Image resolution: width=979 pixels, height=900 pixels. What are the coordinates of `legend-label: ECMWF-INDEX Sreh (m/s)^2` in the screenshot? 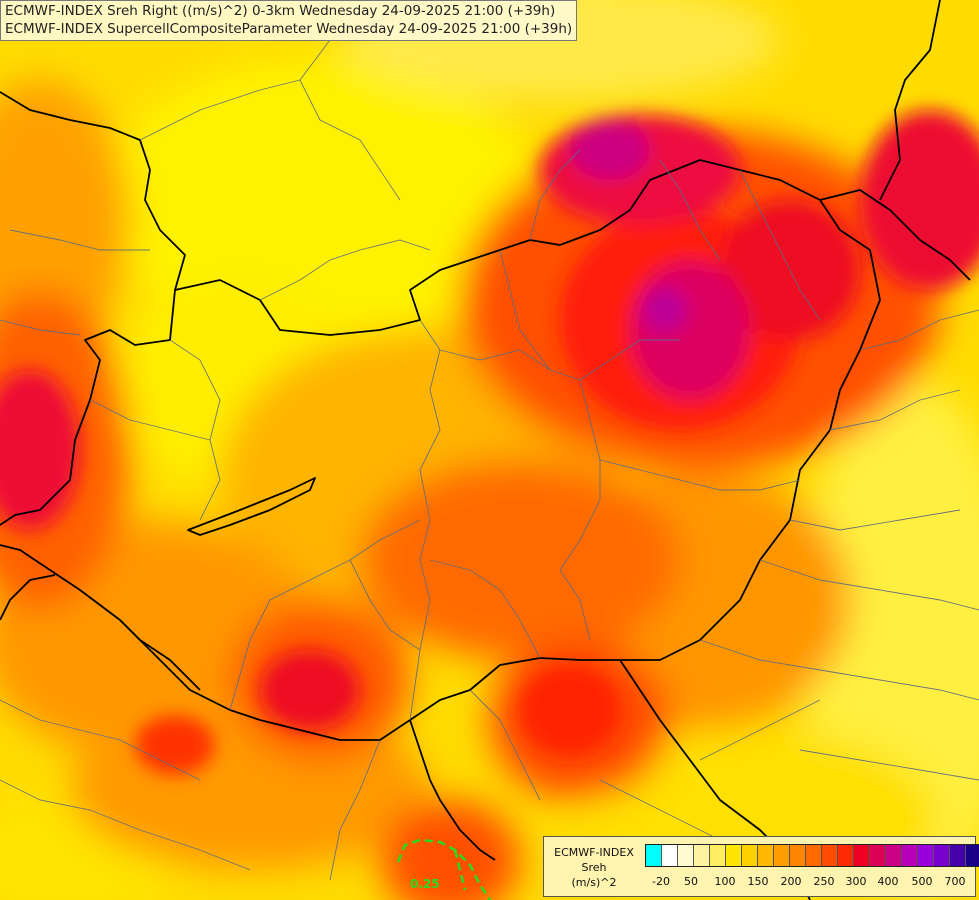 It's located at (594, 867).